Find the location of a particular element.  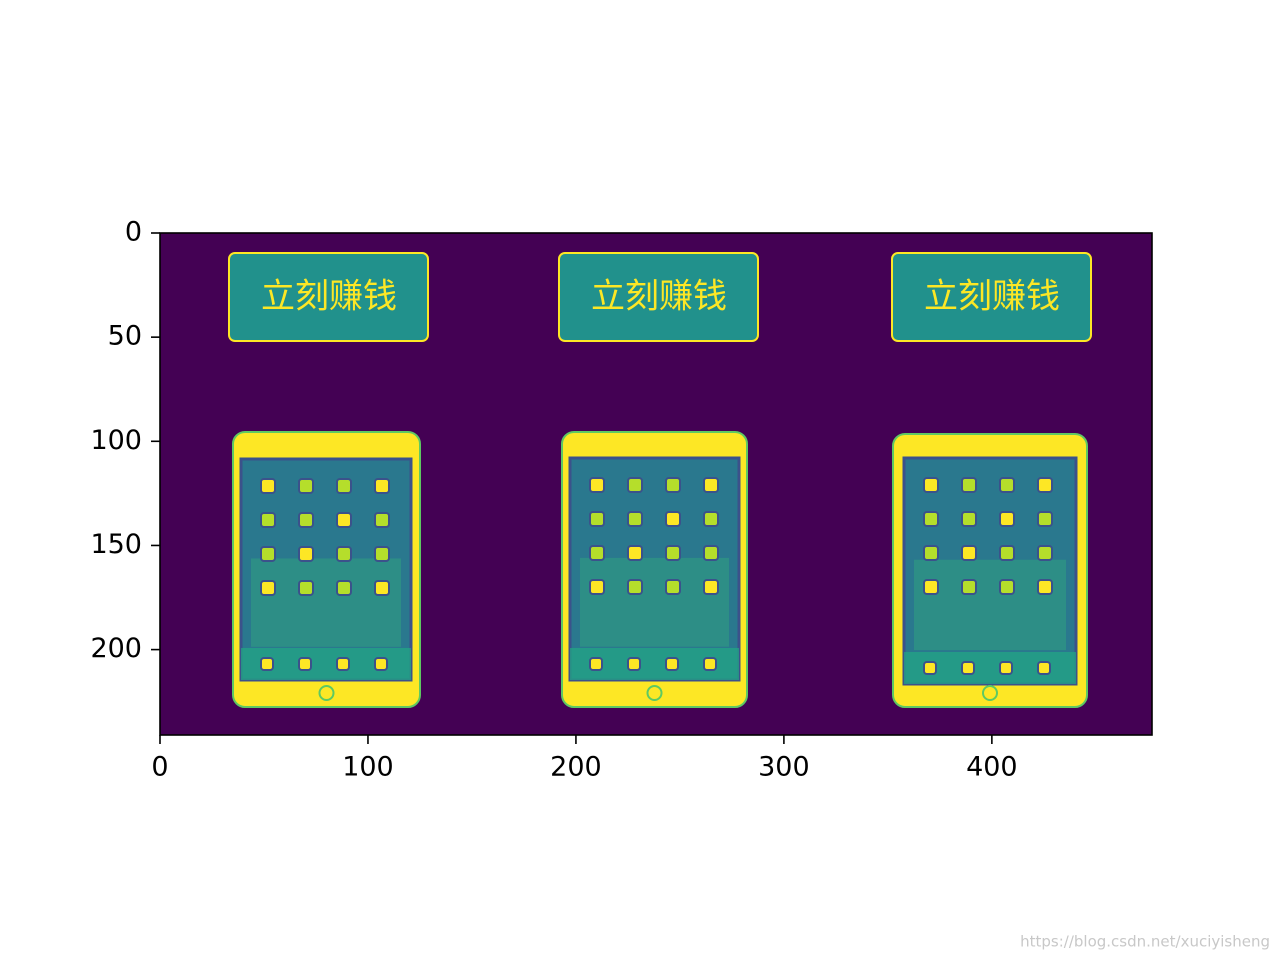

x-tick-label: 400 is located at coordinates (992, 767).